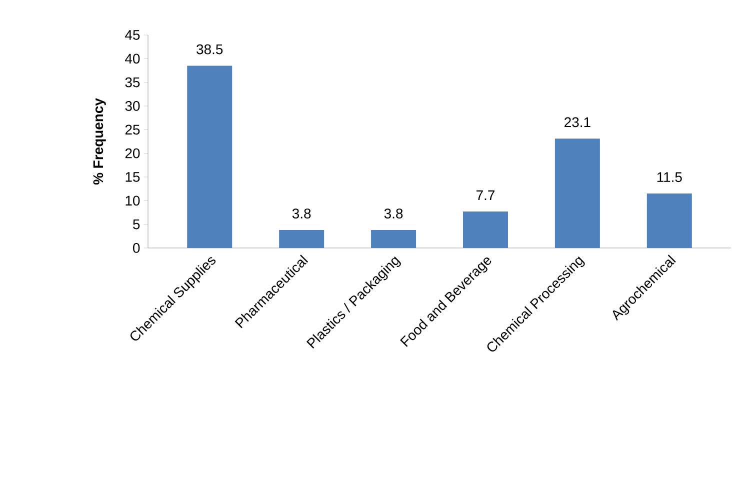  I want to click on data-label: 11.5, so click(669, 177).